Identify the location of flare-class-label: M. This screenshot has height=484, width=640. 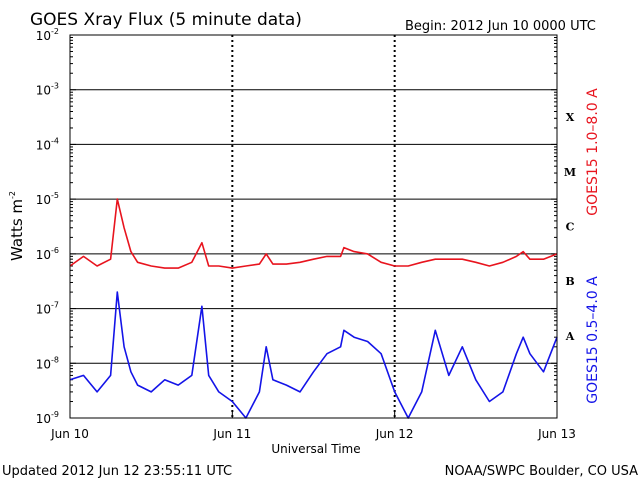
(570, 172).